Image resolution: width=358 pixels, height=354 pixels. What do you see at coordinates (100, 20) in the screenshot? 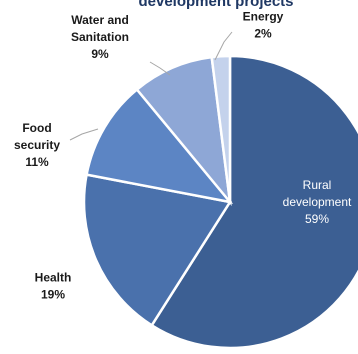
I see `data-label-line: Water and` at bounding box center [100, 20].